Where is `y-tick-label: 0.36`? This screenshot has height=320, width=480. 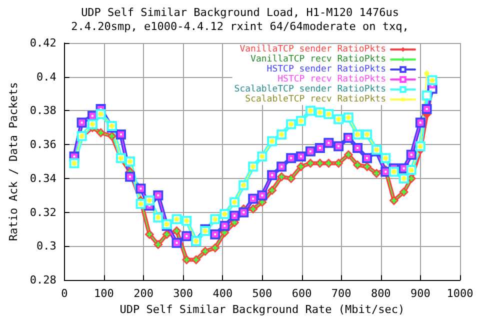 y-tick-label: 0.36 is located at coordinates (43, 145).